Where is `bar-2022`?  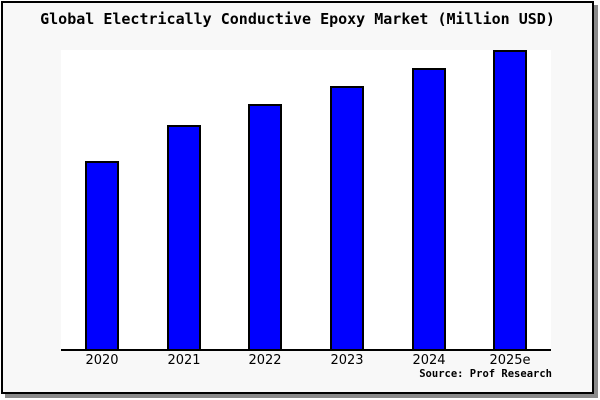
bar-2022 is located at coordinates (265, 226).